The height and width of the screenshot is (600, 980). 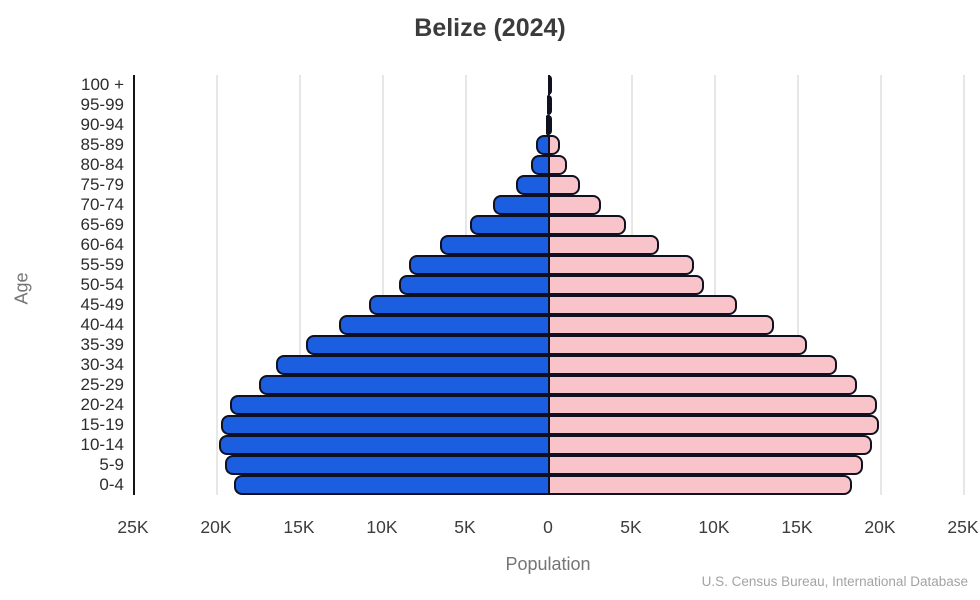 I want to click on x-axis-title: Population, so click(x=548, y=564).